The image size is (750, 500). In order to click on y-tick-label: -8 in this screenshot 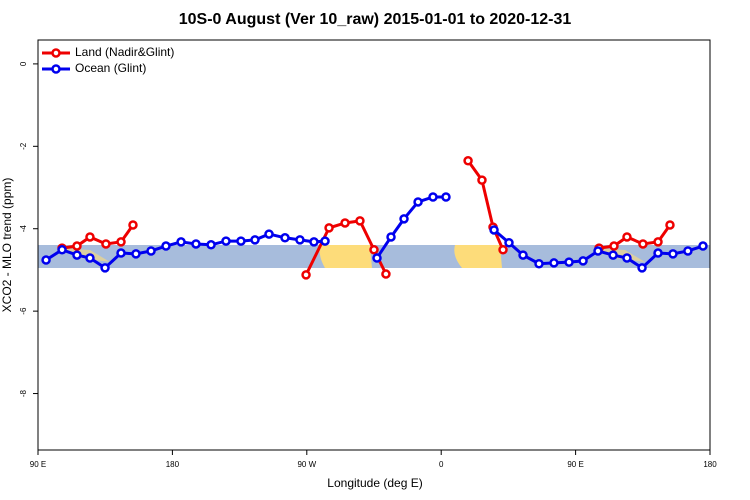, I will do `click(23, 393)`.